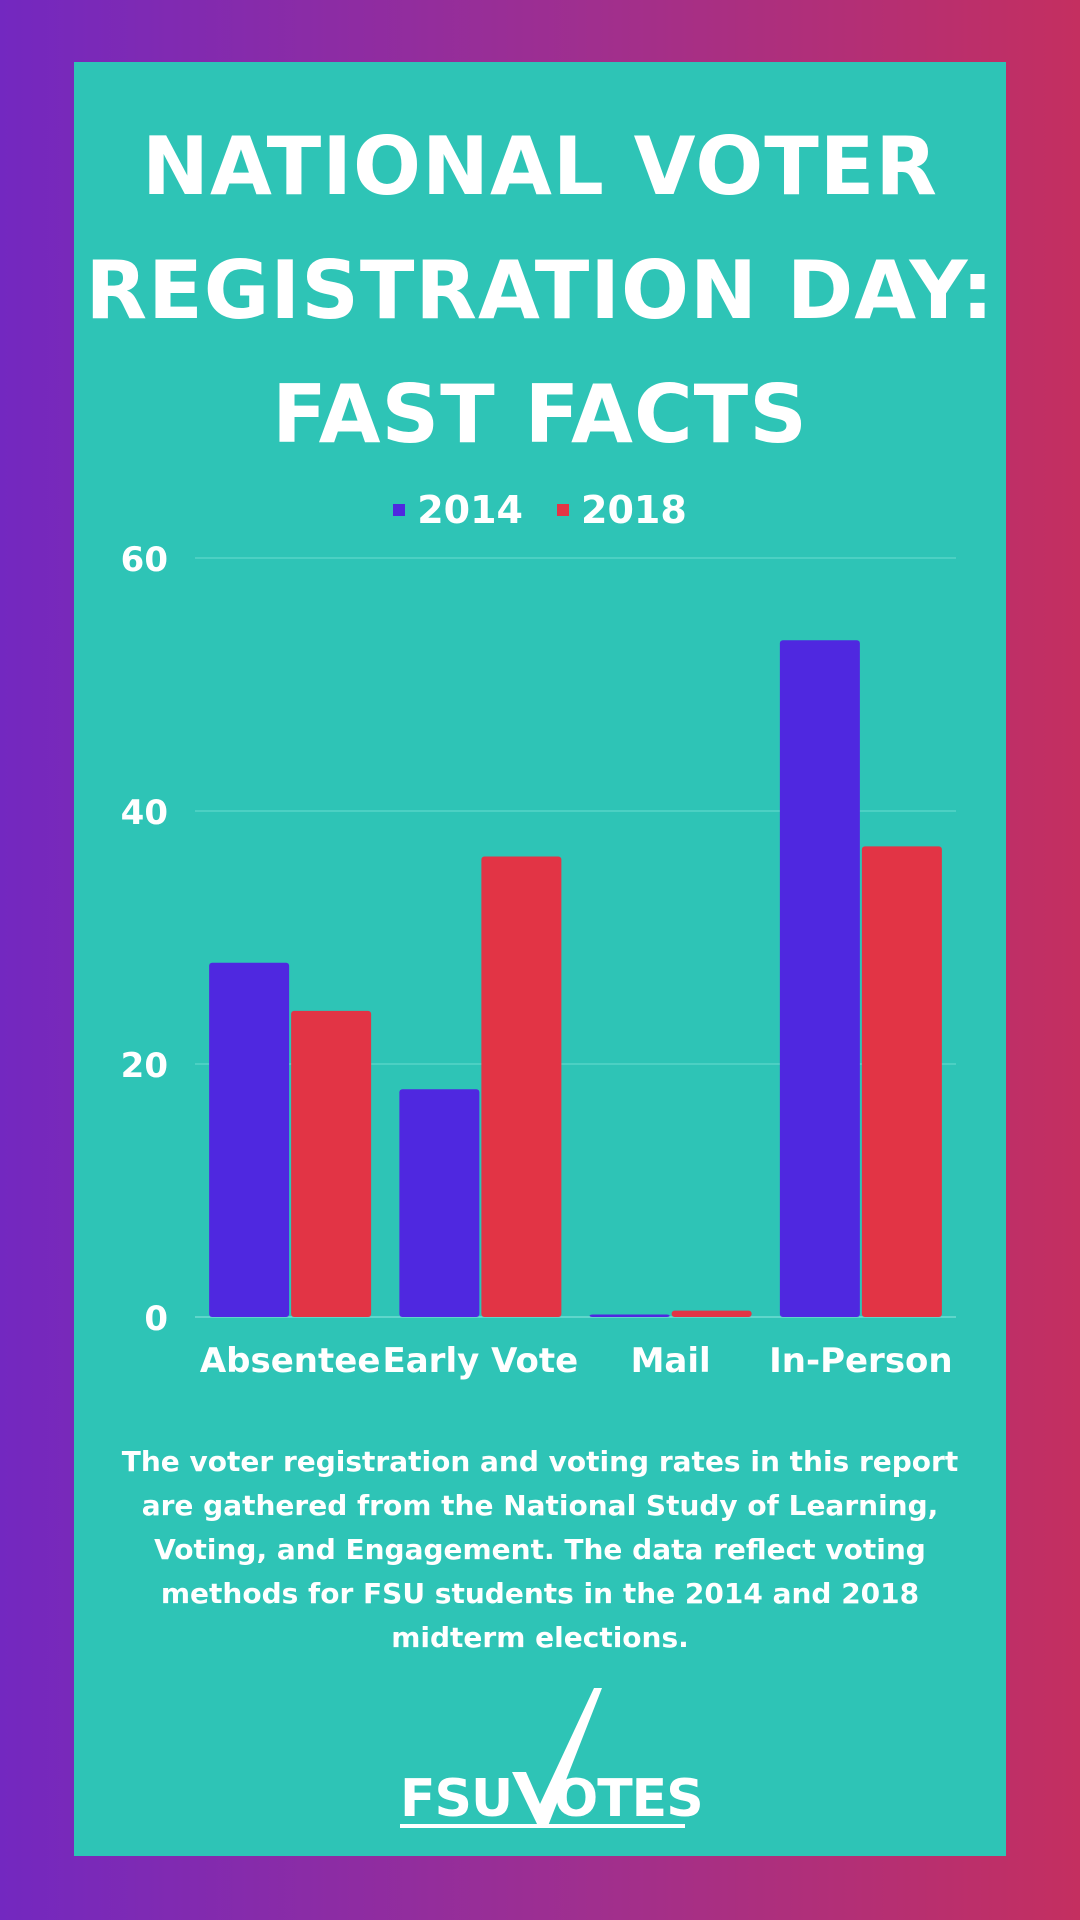  I want to click on bar-2018-mail, so click(711, 1313).